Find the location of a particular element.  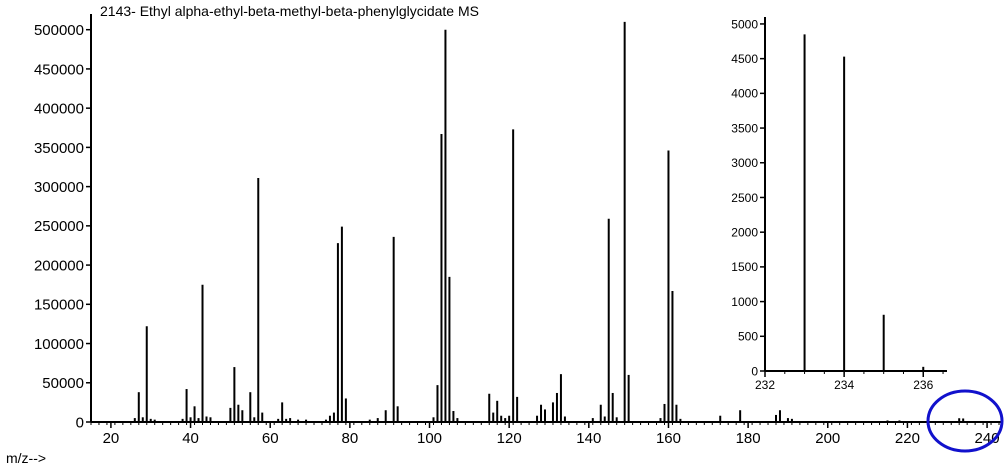

inset-y-tick-label: 3500 is located at coordinates (744, 128).